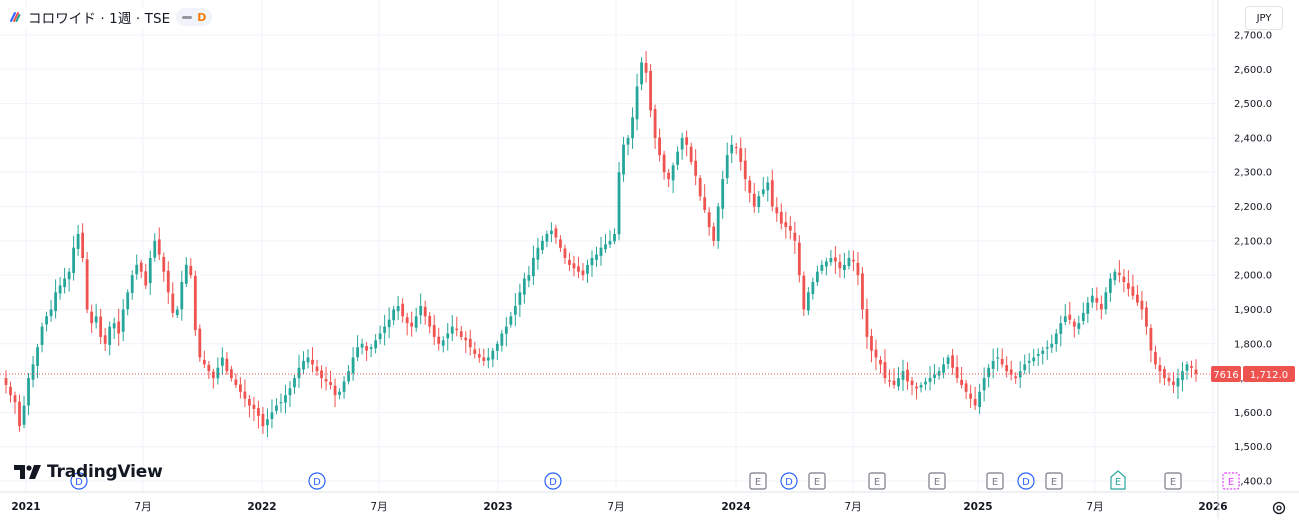 This screenshot has height=523, width=1299. I want to click on symbol-title: コロワイド · 1週 · TSE, so click(99, 19).